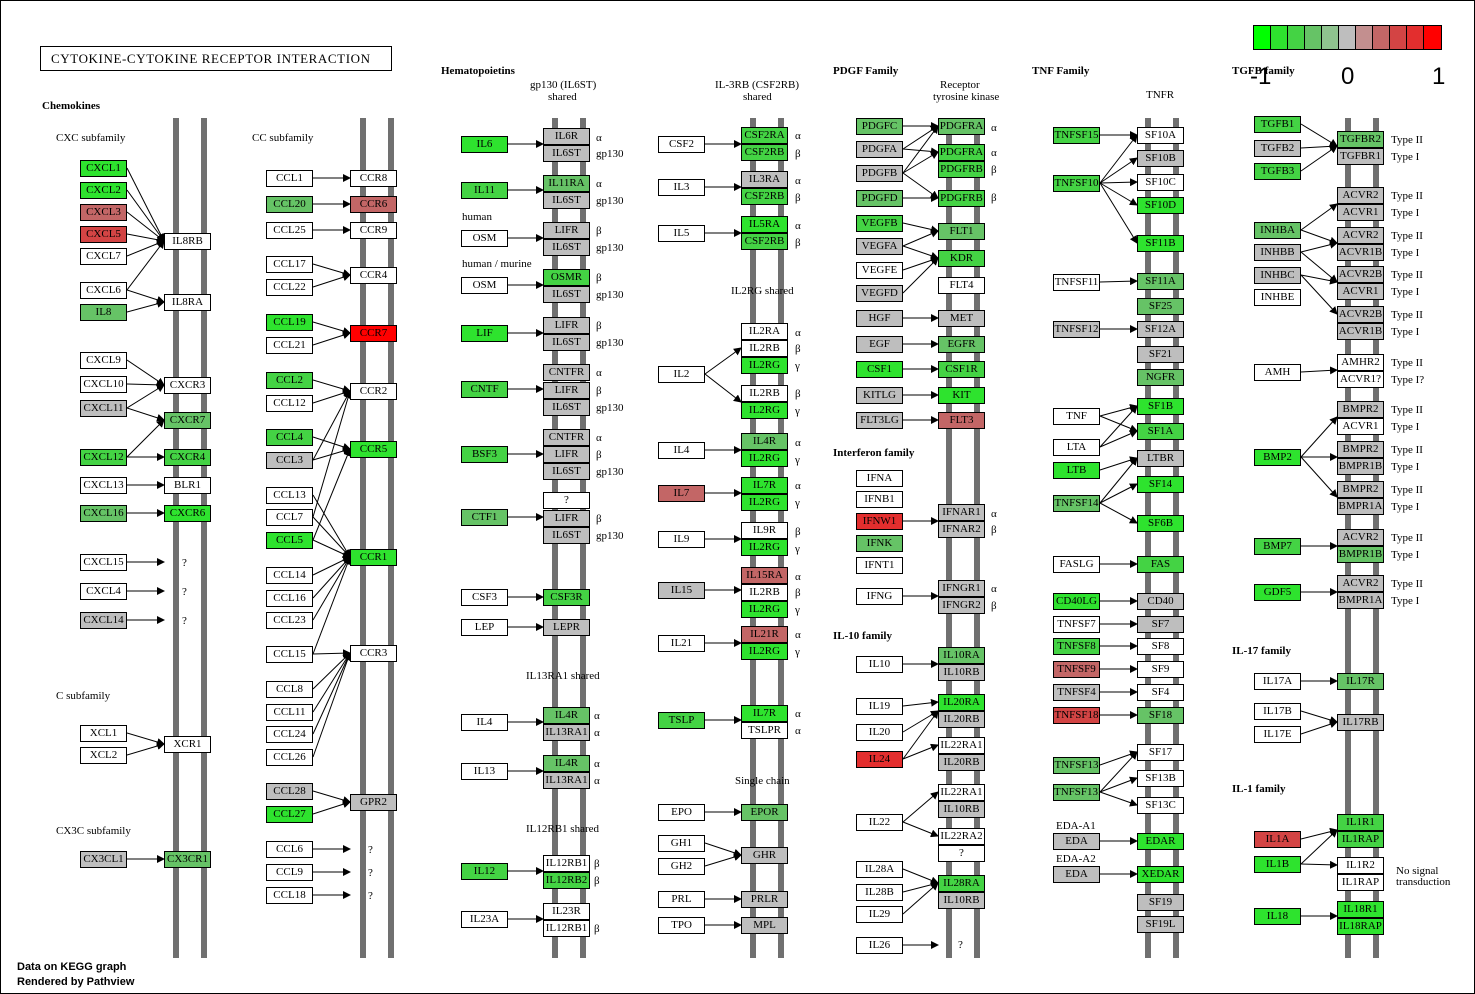 Image resolution: width=1475 pixels, height=994 pixels. What do you see at coordinates (1160, 564) in the screenshot?
I see `gene-node: FAS` at bounding box center [1160, 564].